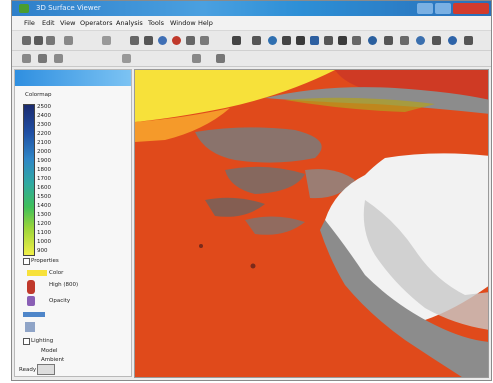  I want to click on status-text: Ready, so click(28, 370).